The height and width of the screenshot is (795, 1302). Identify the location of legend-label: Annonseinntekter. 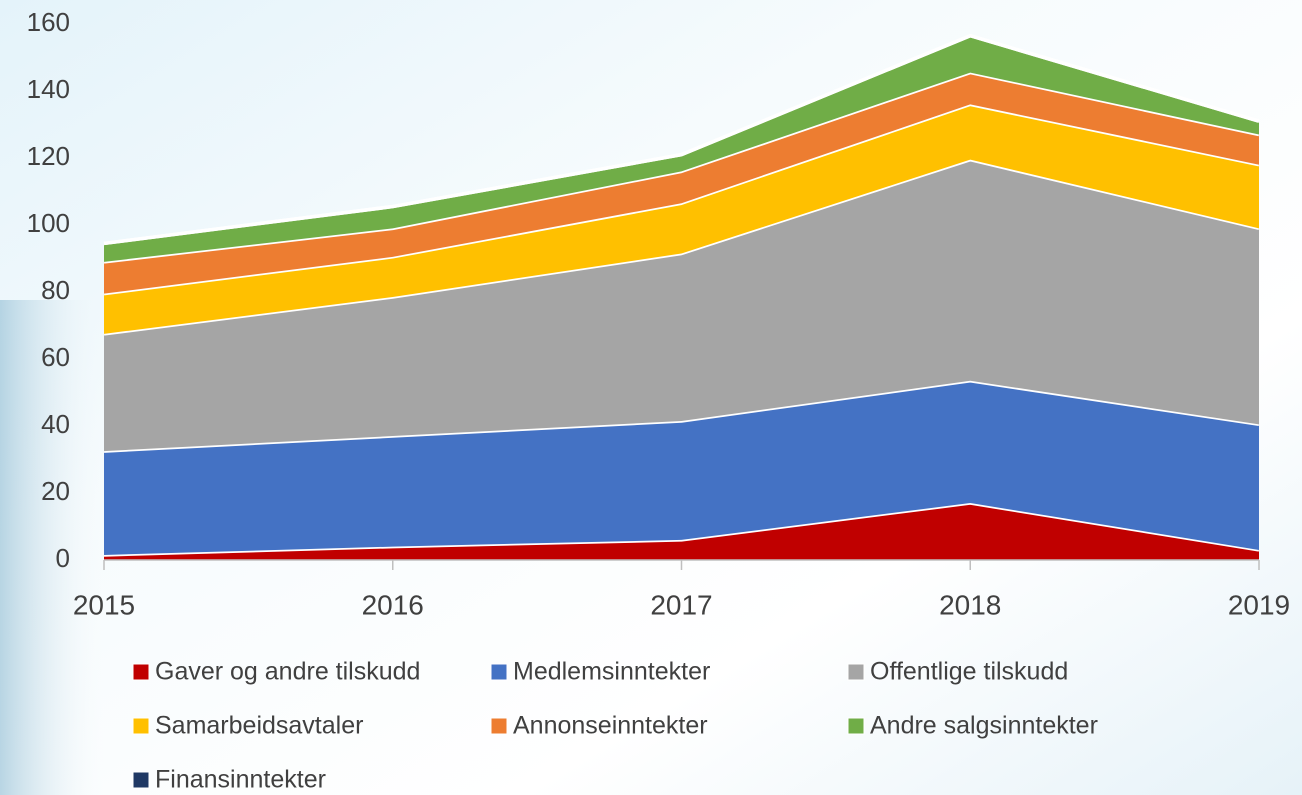
(610, 726).